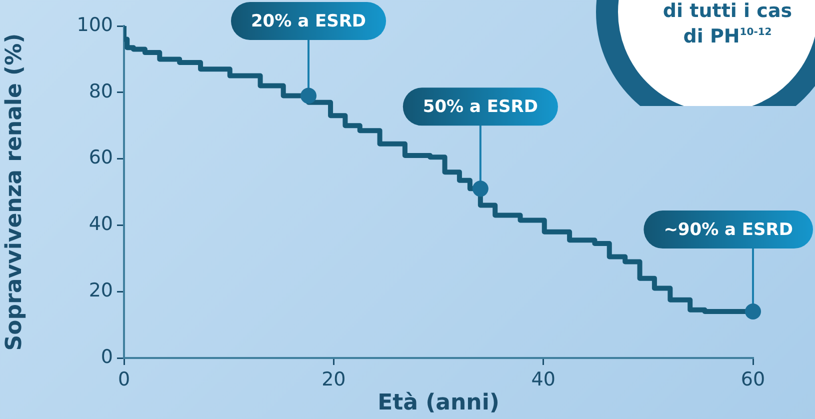 Image resolution: width=815 pixels, height=419 pixels. Describe the element at coordinates (480, 107) in the screenshot. I see `annotation: 50% a ESRD` at that location.